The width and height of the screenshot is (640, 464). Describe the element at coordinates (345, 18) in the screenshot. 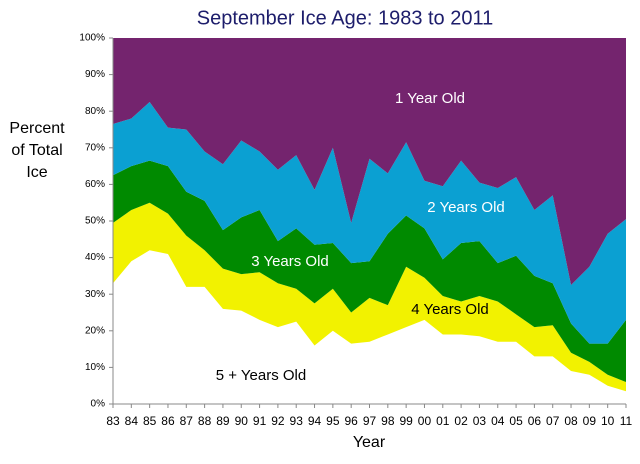

I see `chart-title: September Ice Age: 1983 to 2011` at that location.